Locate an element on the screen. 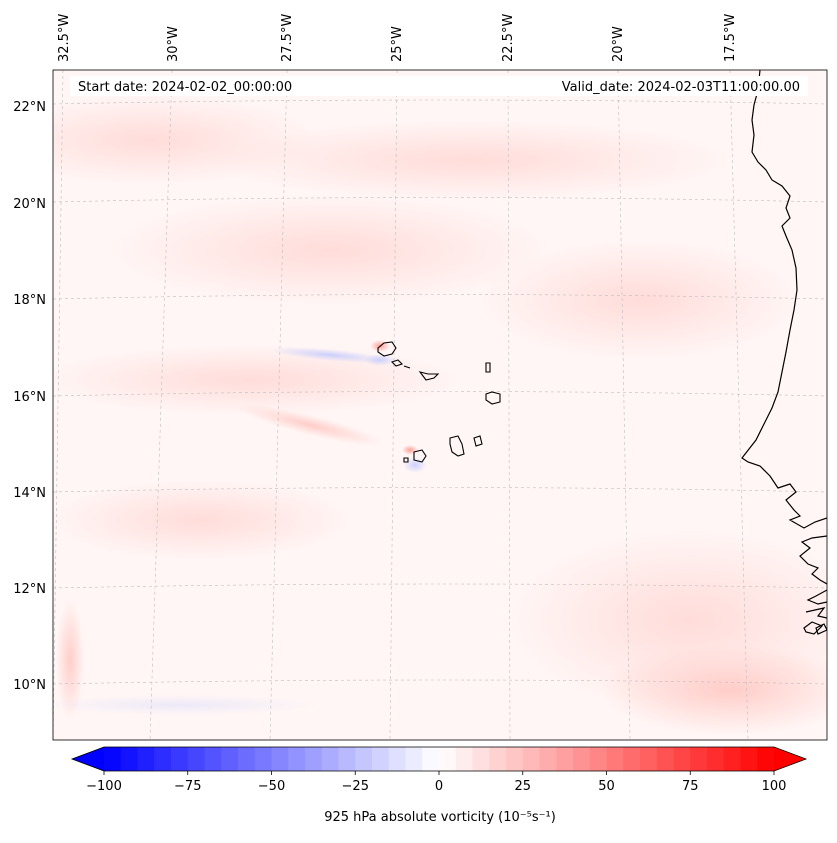 The width and height of the screenshot is (837, 843). colorbar-extend-max-arrow is located at coordinates (790, 759).